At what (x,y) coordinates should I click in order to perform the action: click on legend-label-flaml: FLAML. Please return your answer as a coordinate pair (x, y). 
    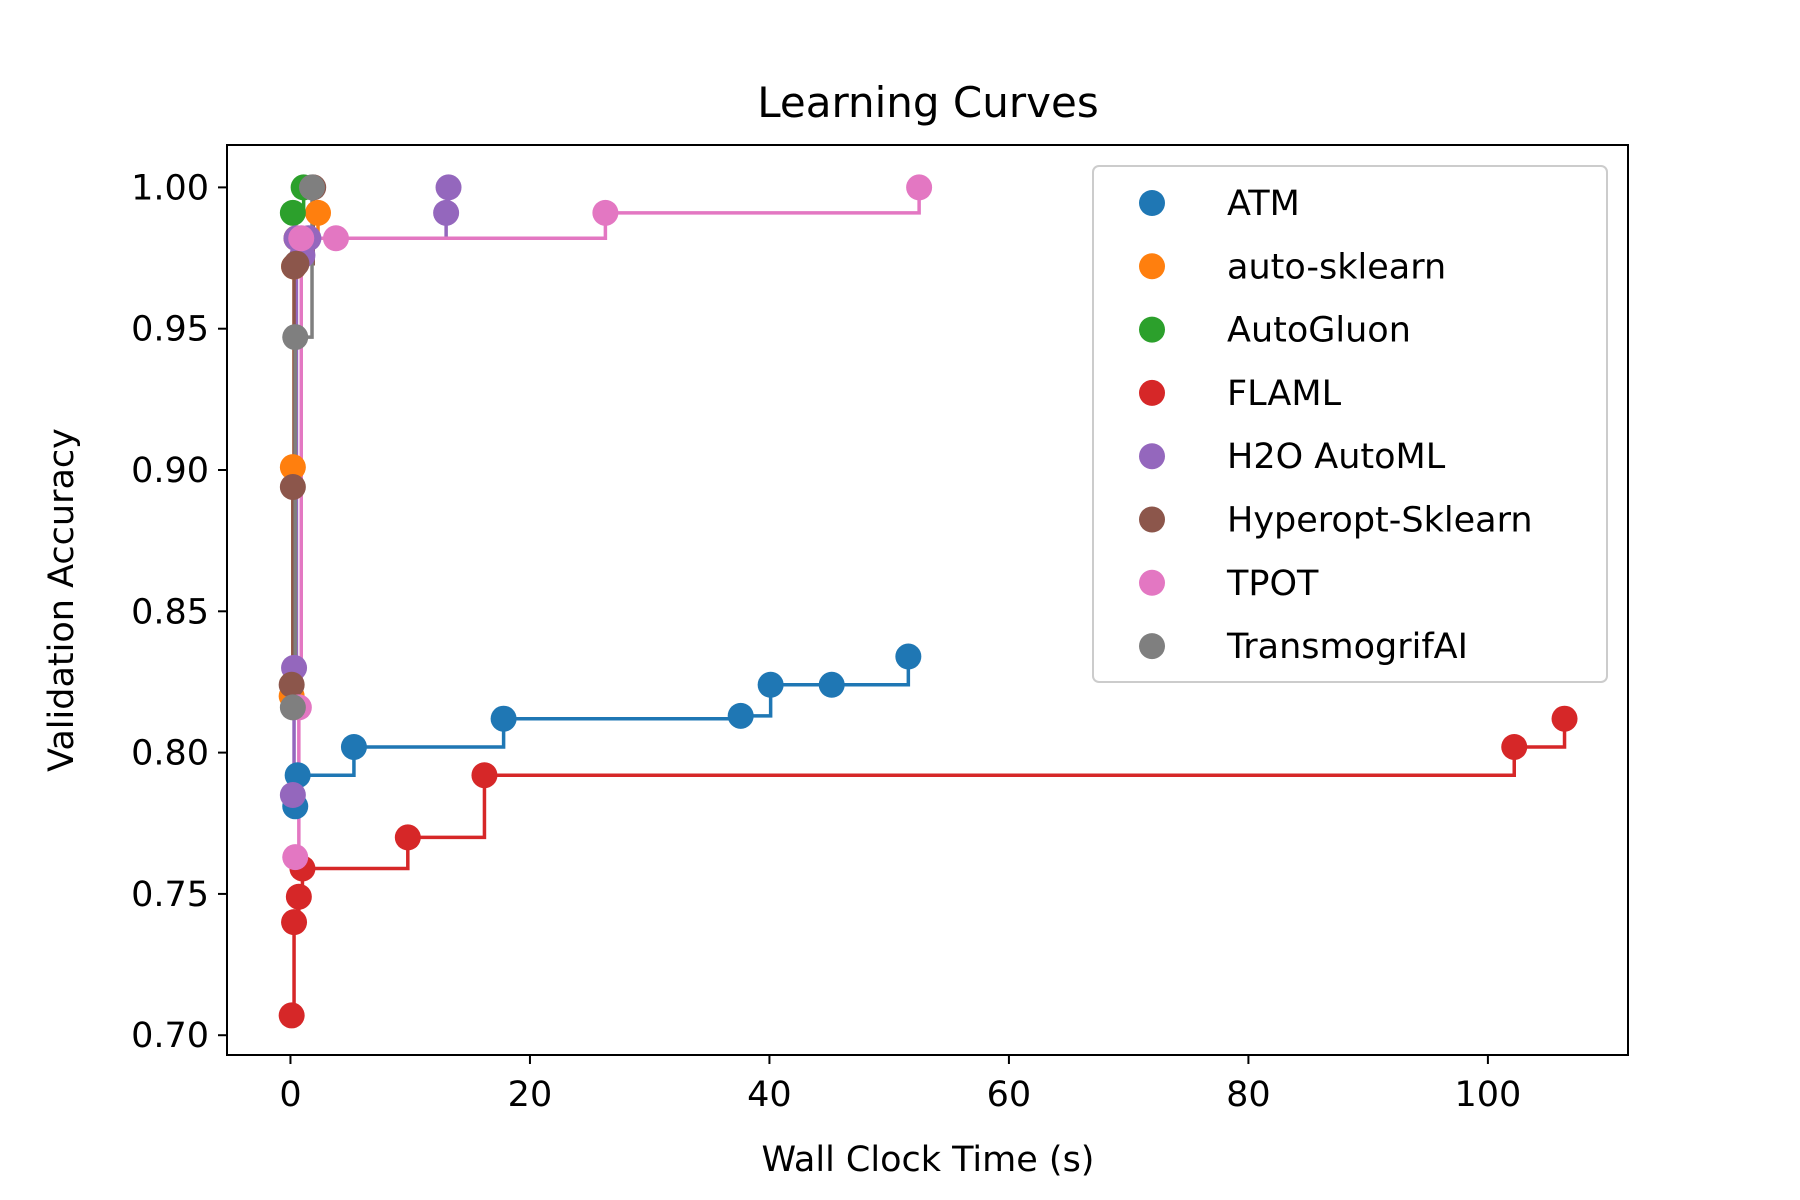
    Looking at the image, I should click on (1284, 394).